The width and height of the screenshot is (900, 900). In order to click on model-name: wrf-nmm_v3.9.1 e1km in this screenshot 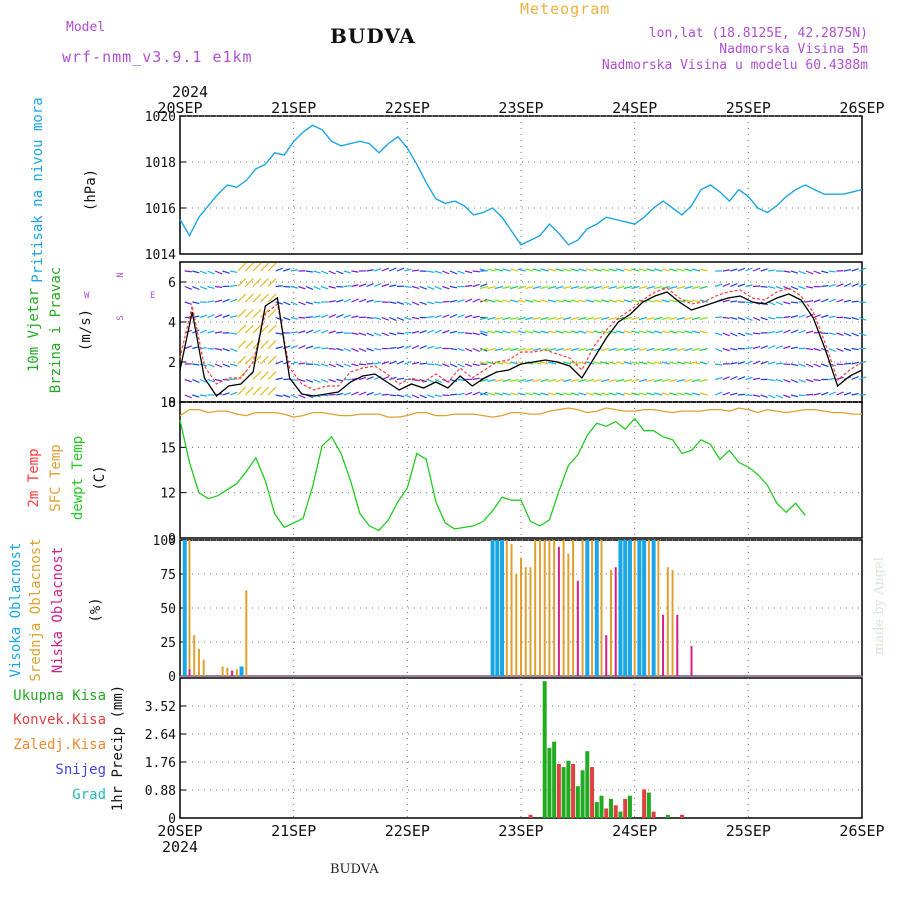, I will do `click(157, 57)`.